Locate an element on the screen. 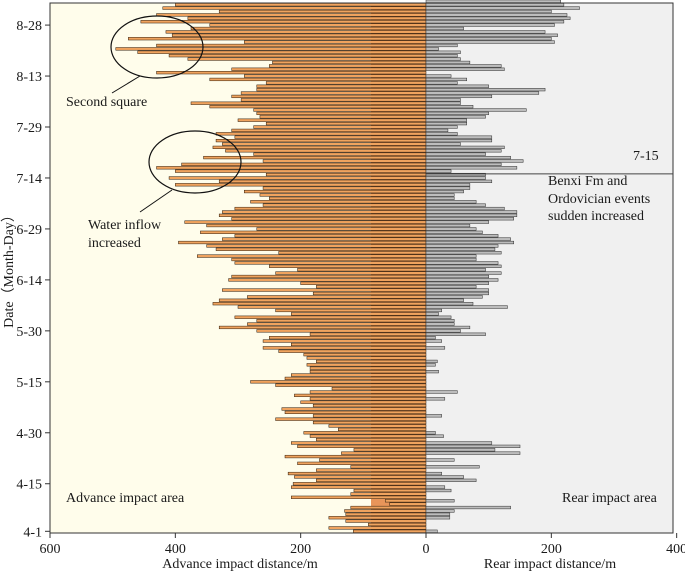 This screenshot has height=572, width=685. x-tick-label: 600 is located at coordinates (50, 549).